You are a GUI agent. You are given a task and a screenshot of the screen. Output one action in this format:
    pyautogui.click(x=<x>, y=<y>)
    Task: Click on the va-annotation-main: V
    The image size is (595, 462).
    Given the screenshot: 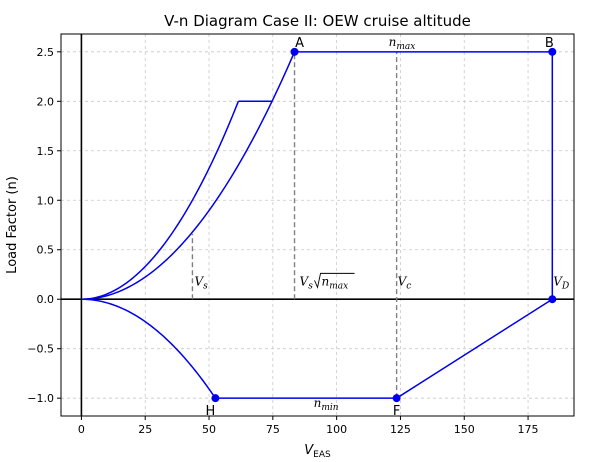 What is the action you would take?
    pyautogui.click(x=305, y=281)
    